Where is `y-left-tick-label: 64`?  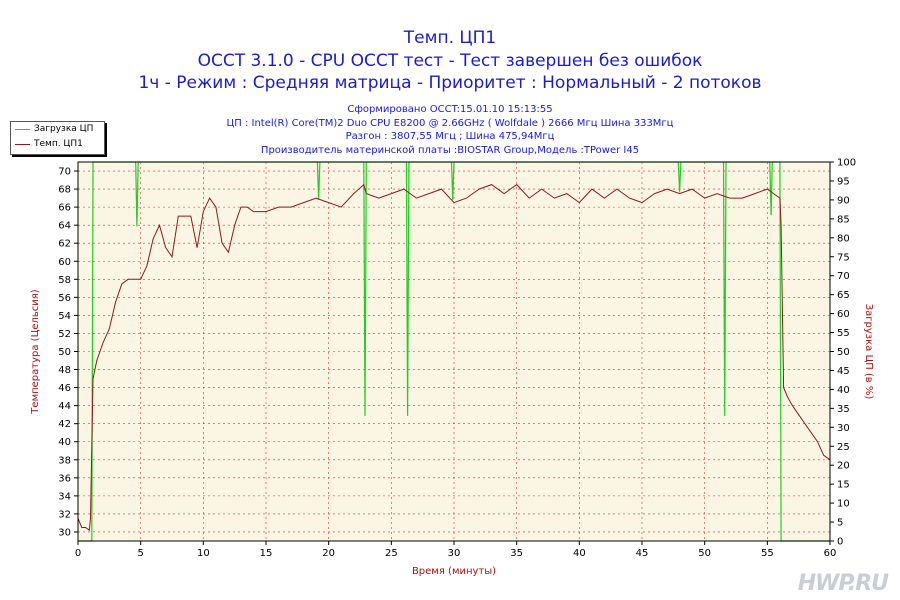 y-left-tick-label: 64 is located at coordinates (64, 226).